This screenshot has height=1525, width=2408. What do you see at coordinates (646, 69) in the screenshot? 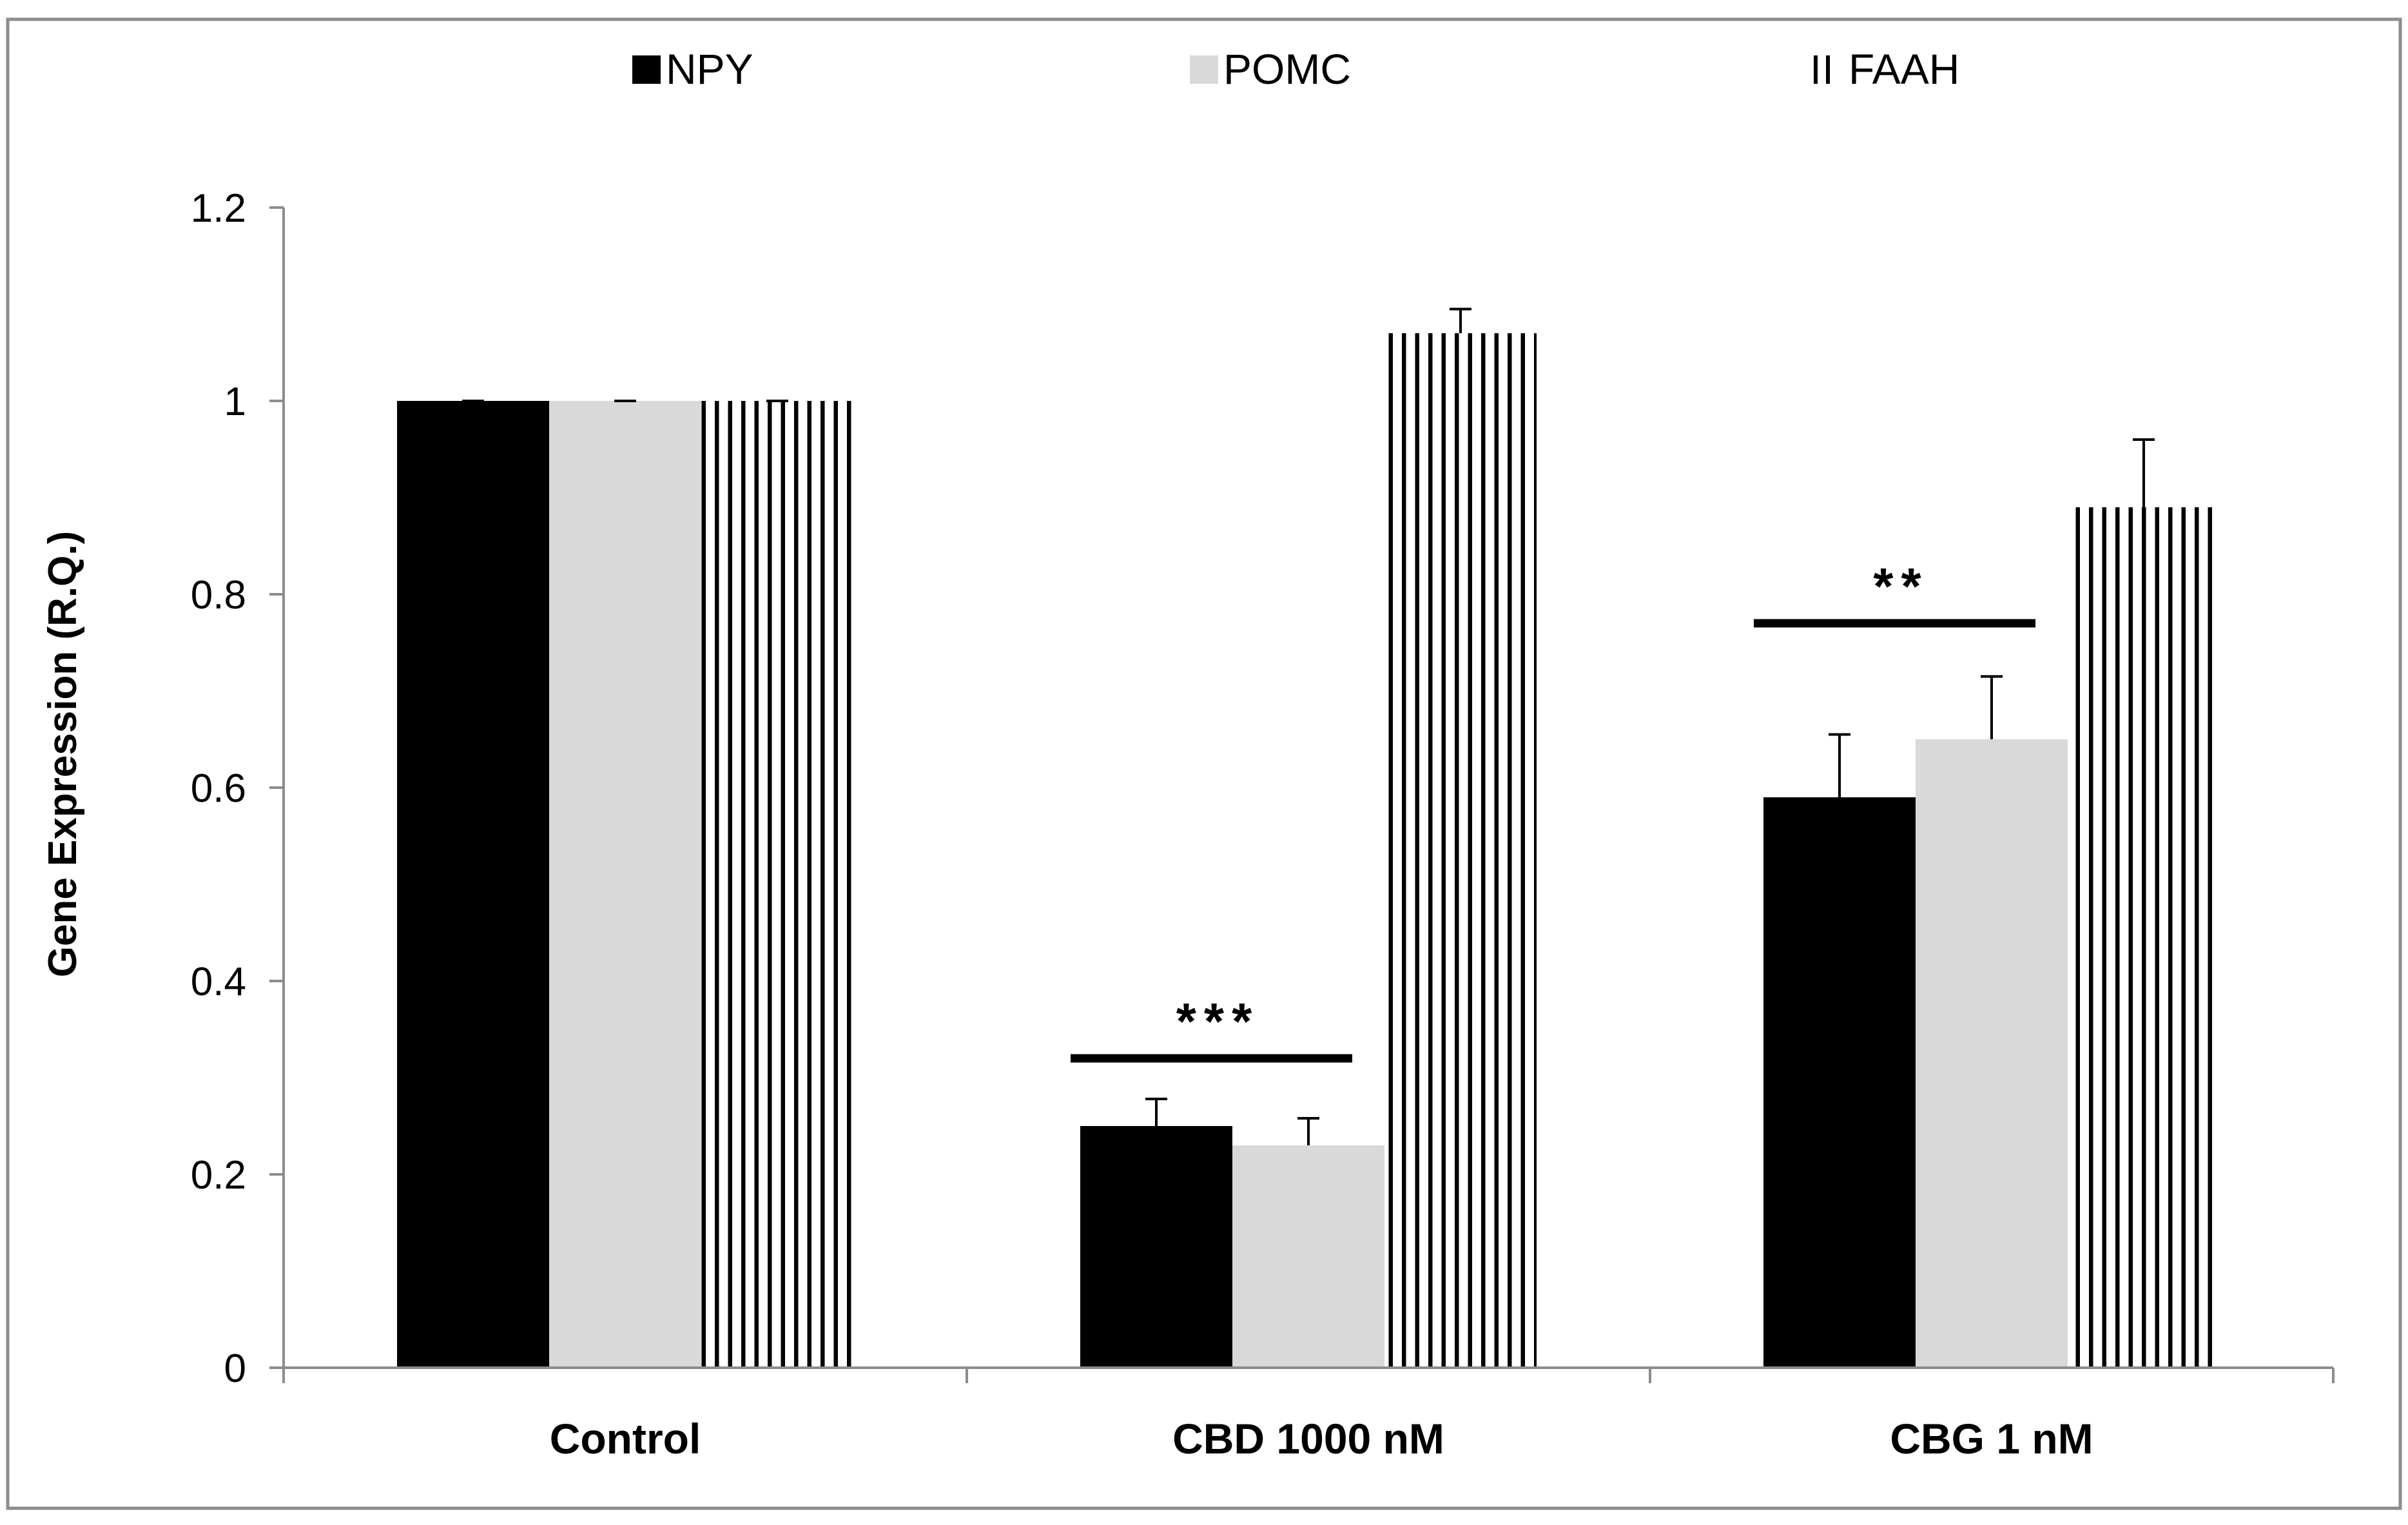
I see `legend-swatch-npy` at bounding box center [646, 69].